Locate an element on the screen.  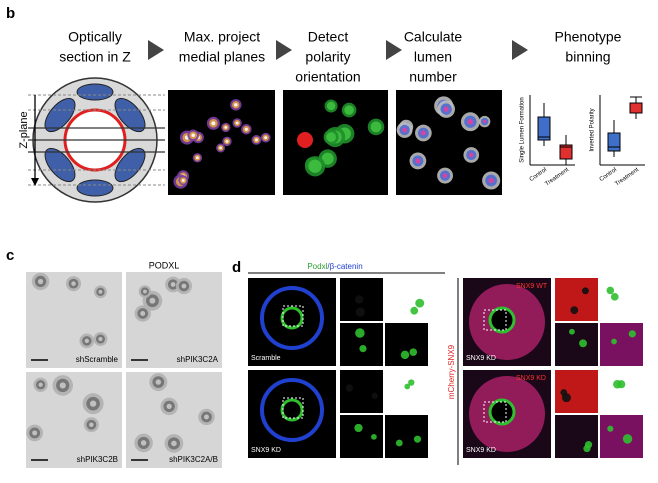
step-title: orientation is located at coordinates (327, 77).